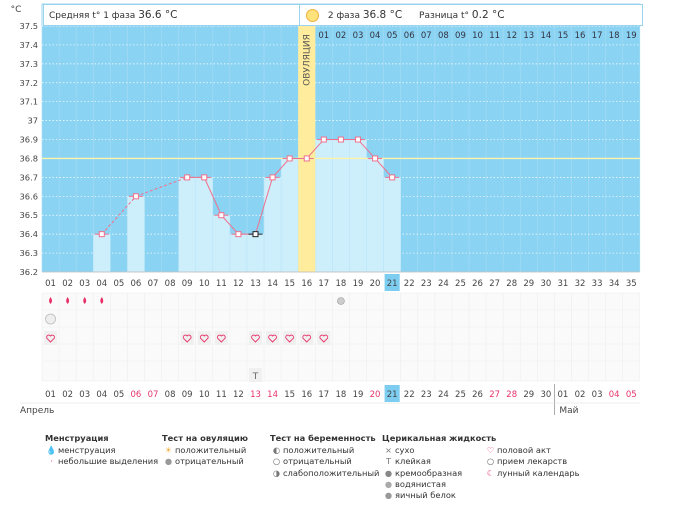 This screenshot has width=677, height=530. I want to click on date-label: 13, so click(255, 395).